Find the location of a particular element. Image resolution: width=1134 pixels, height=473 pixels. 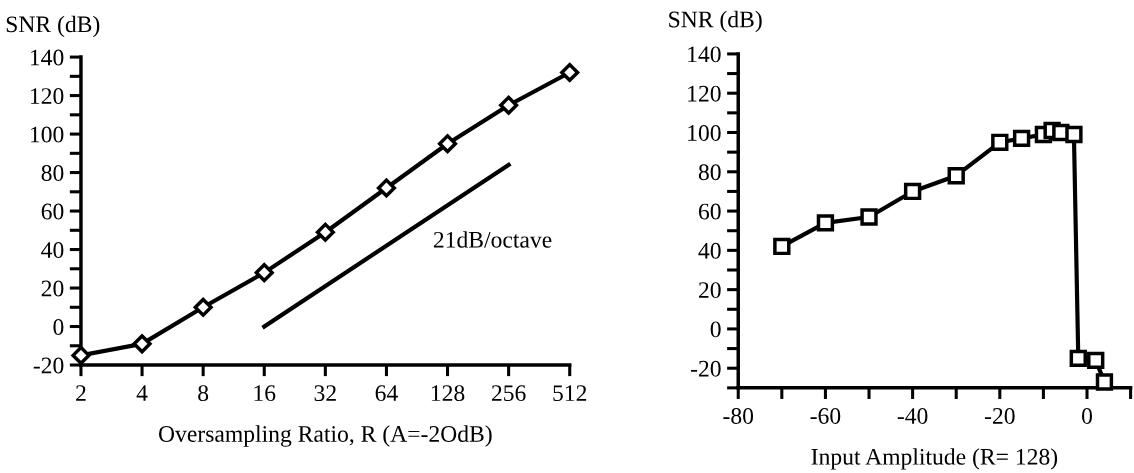

x-axis-title: Oversampling Ratio, R (A=-2OdB) is located at coordinates (325, 436).